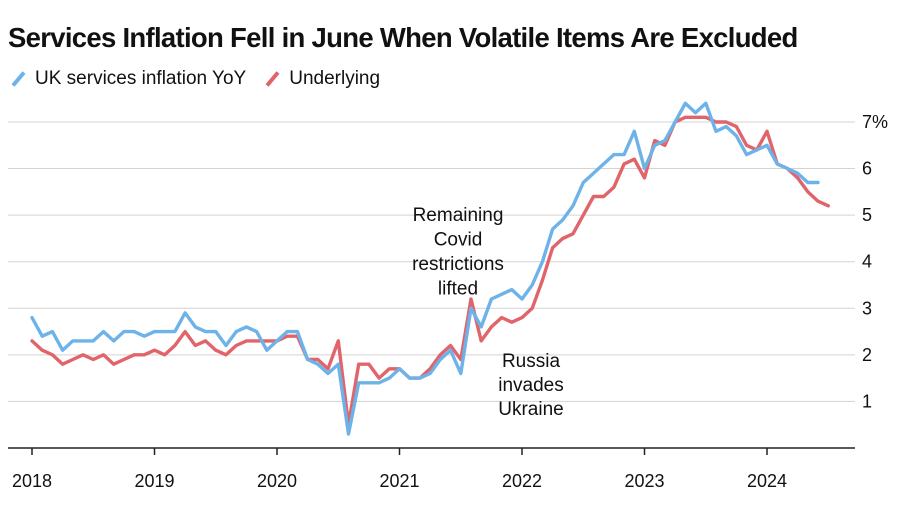 The image size is (900, 510). Describe the element at coordinates (32, 481) in the screenshot. I see `x-tick-label-2018: 2018` at that location.